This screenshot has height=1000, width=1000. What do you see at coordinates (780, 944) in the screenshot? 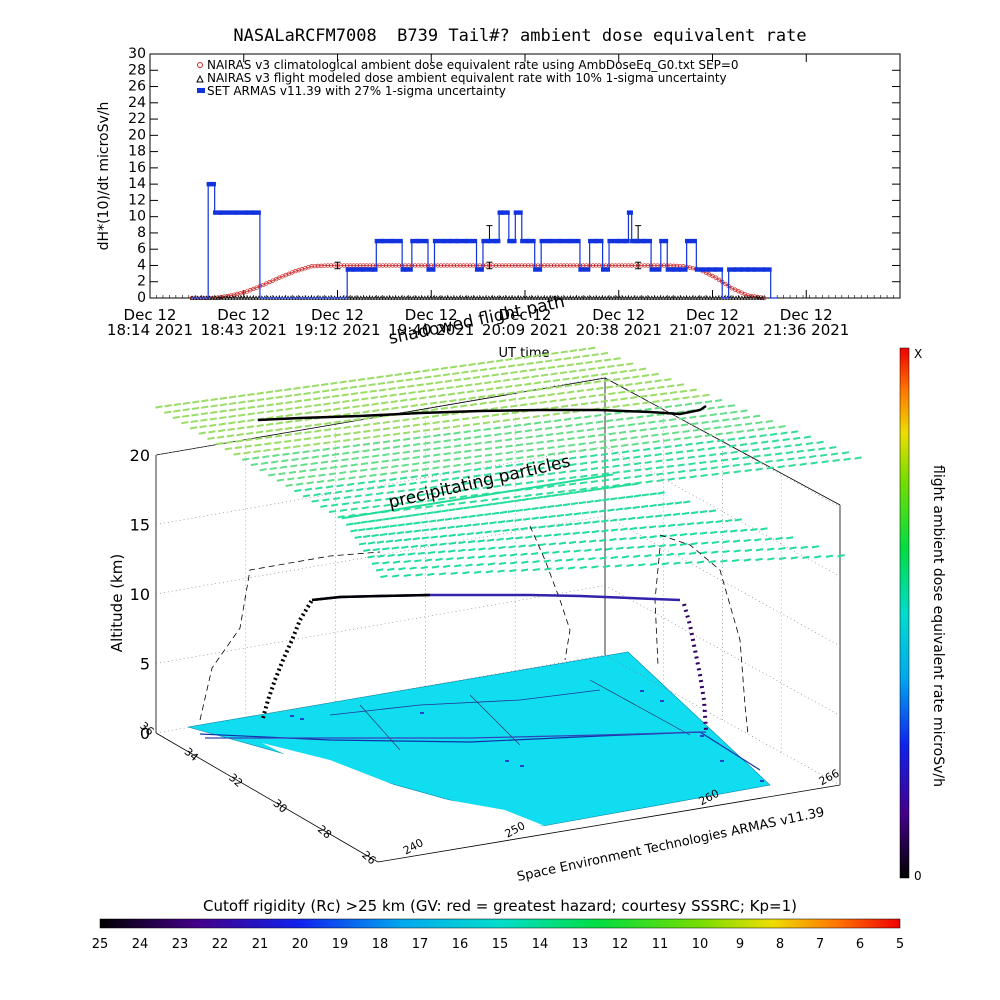
I see `bottom-colorbar-tick-label: 8` at bounding box center [780, 944].